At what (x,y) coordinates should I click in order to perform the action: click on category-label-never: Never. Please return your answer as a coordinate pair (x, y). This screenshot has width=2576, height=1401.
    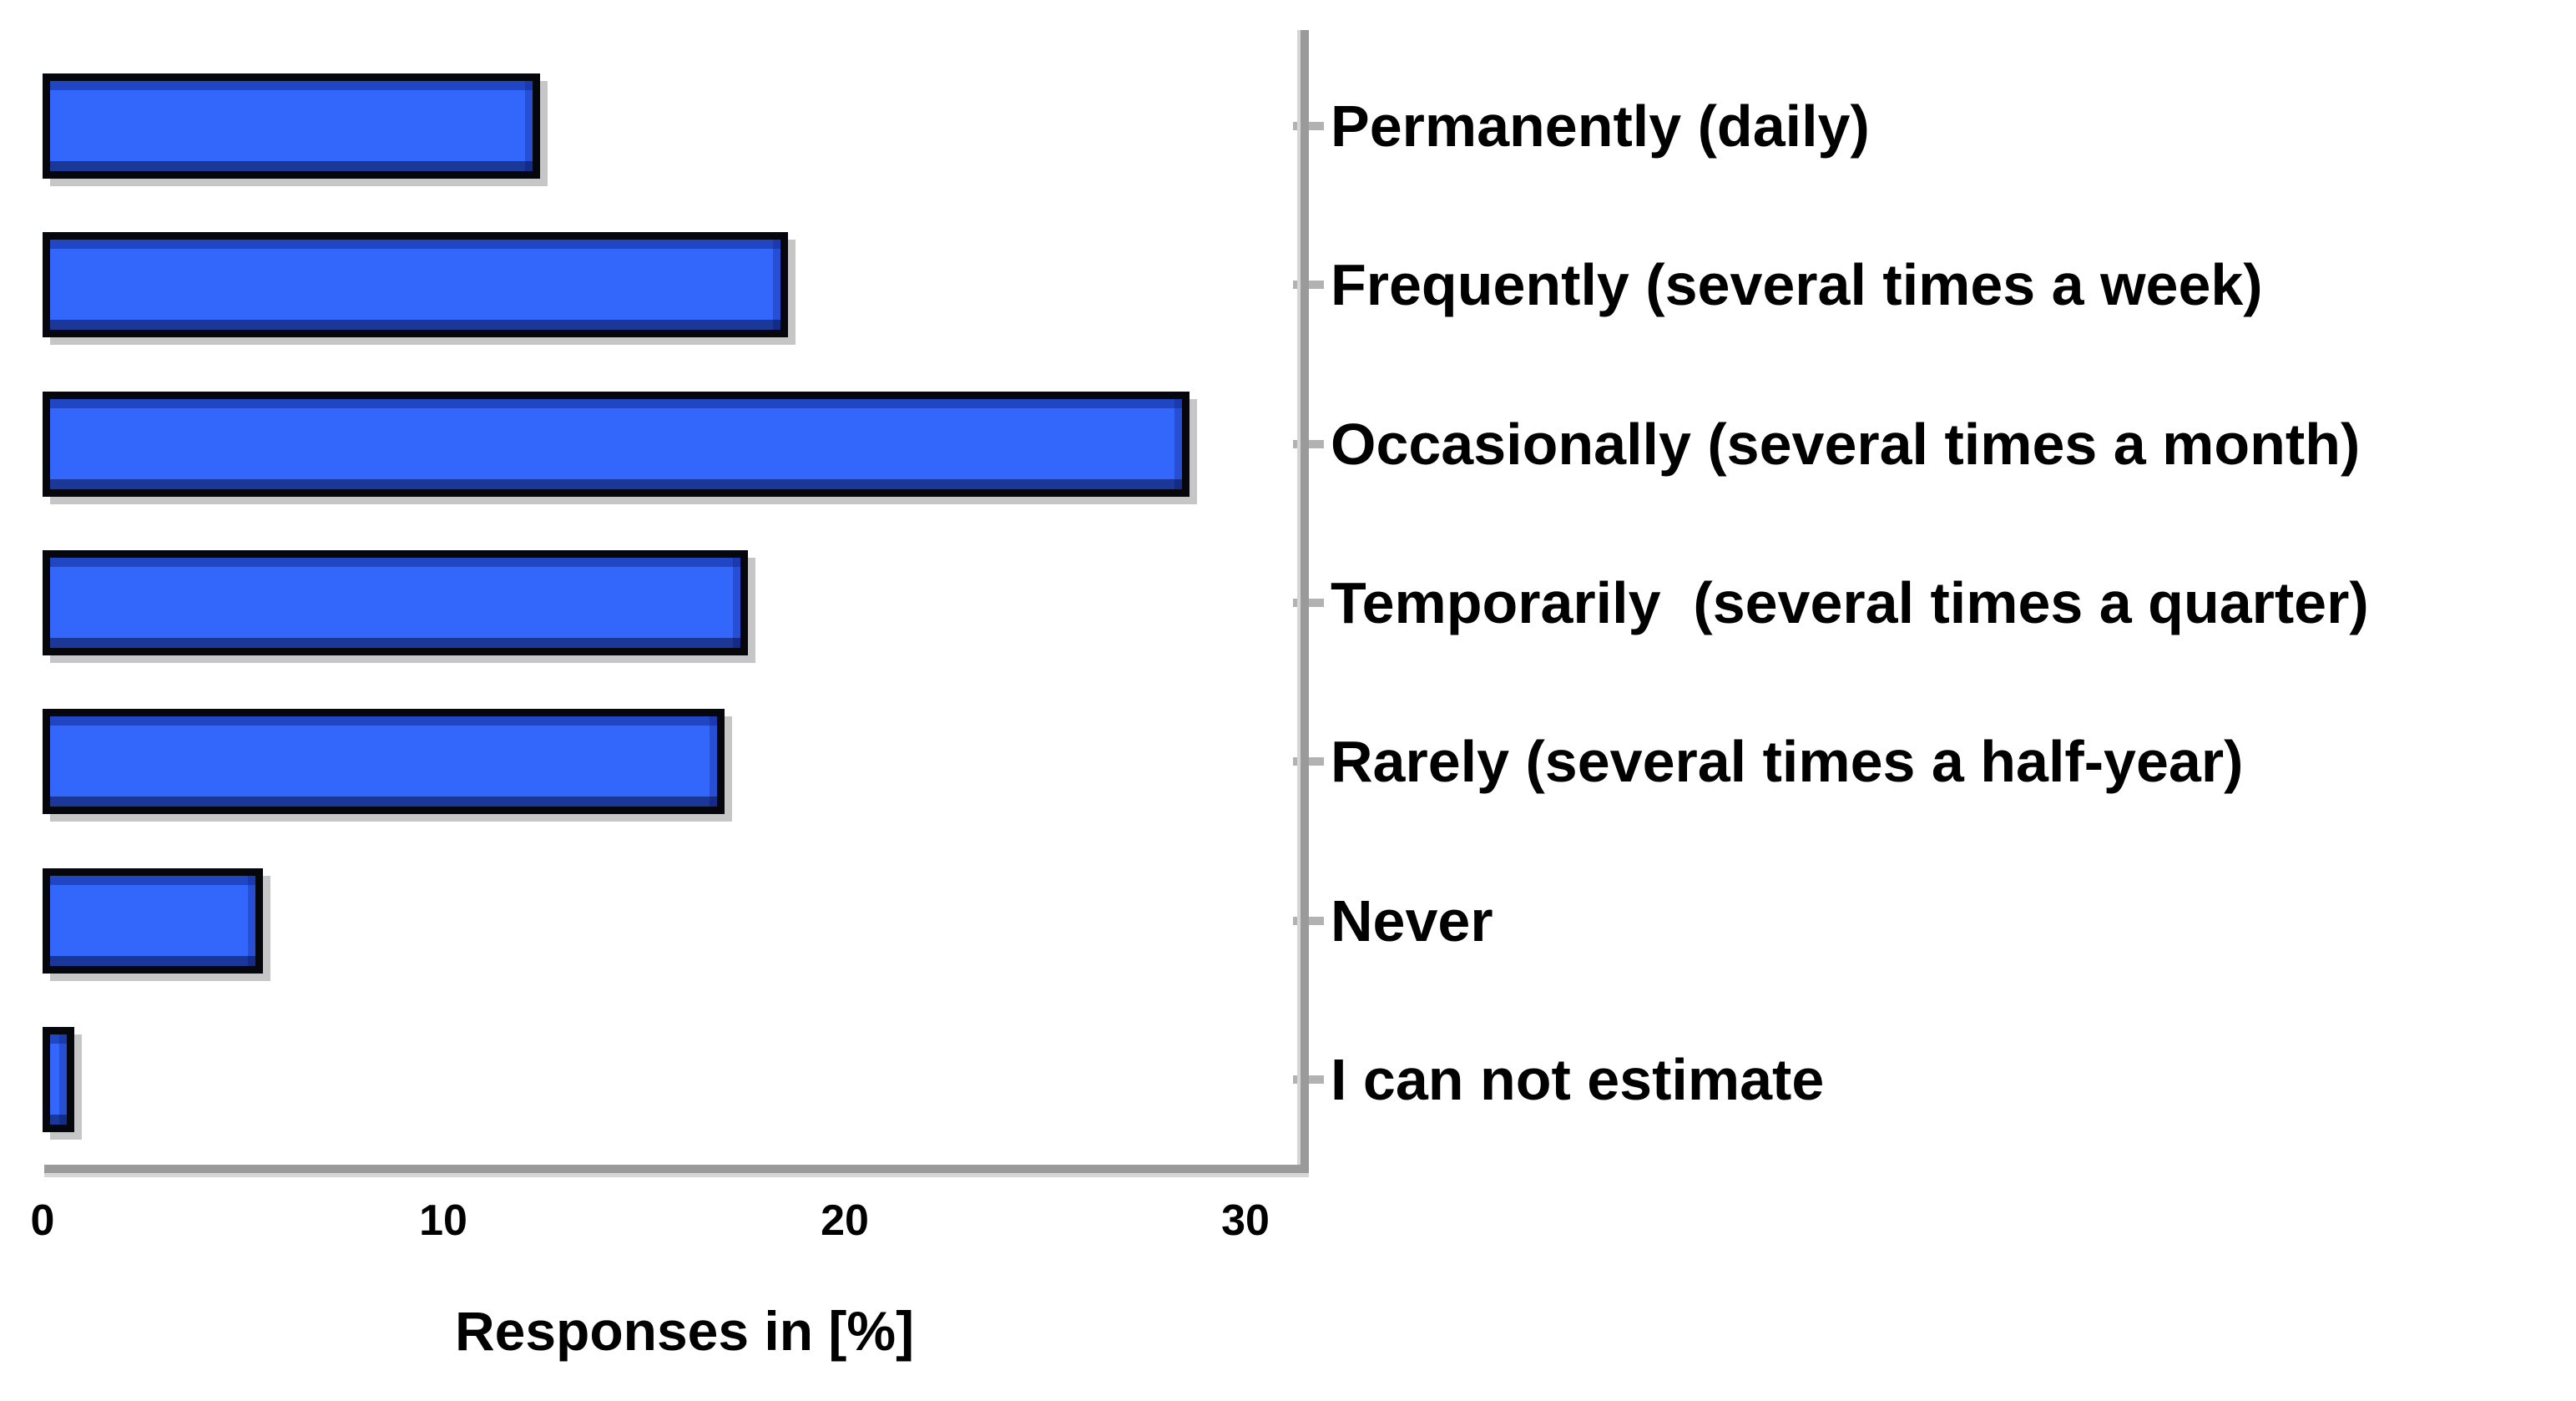
    Looking at the image, I should click on (1412, 920).